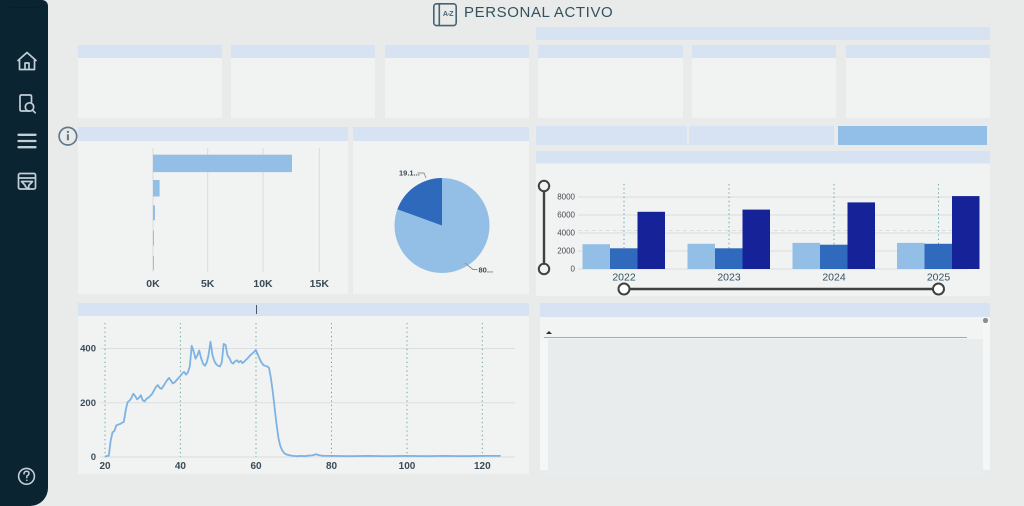 This screenshot has height=506, width=1024. What do you see at coordinates (407, 466) in the screenshot?
I see `svg-text: 100` at bounding box center [407, 466].